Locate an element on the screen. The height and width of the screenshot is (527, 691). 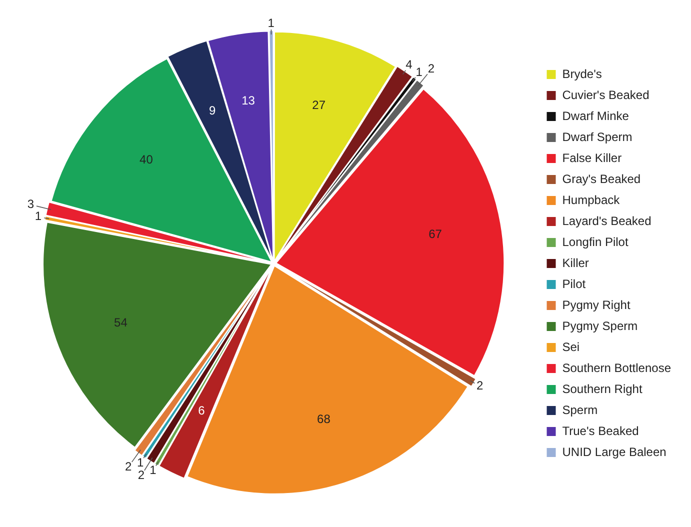
legend-label: Cuvier's Beaked is located at coordinates (606, 95).